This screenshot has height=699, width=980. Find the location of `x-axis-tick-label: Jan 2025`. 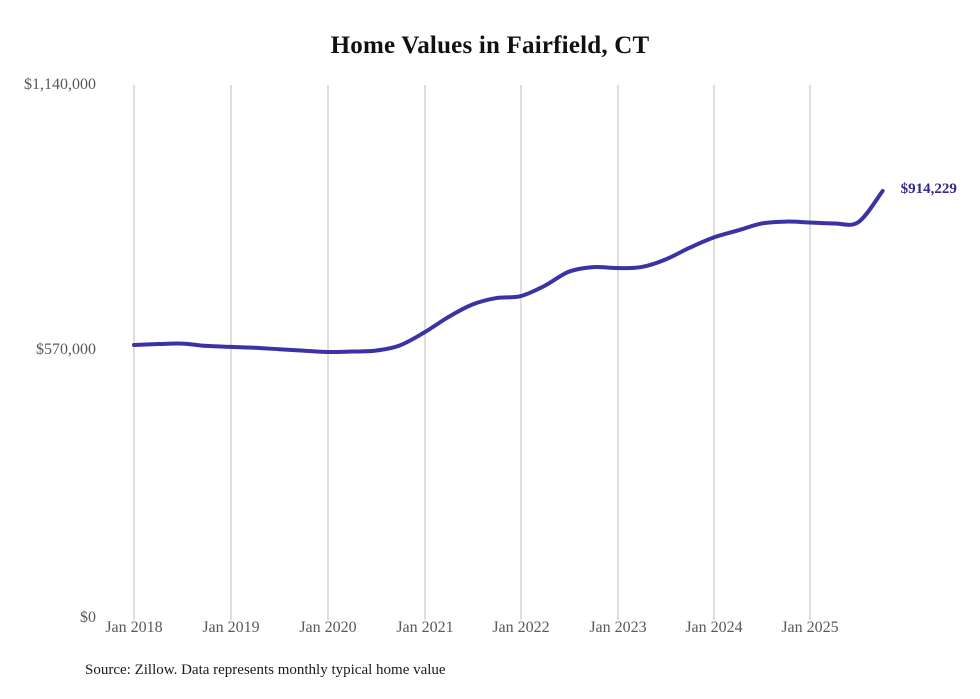

x-axis-tick-label: Jan 2025 is located at coordinates (810, 627).